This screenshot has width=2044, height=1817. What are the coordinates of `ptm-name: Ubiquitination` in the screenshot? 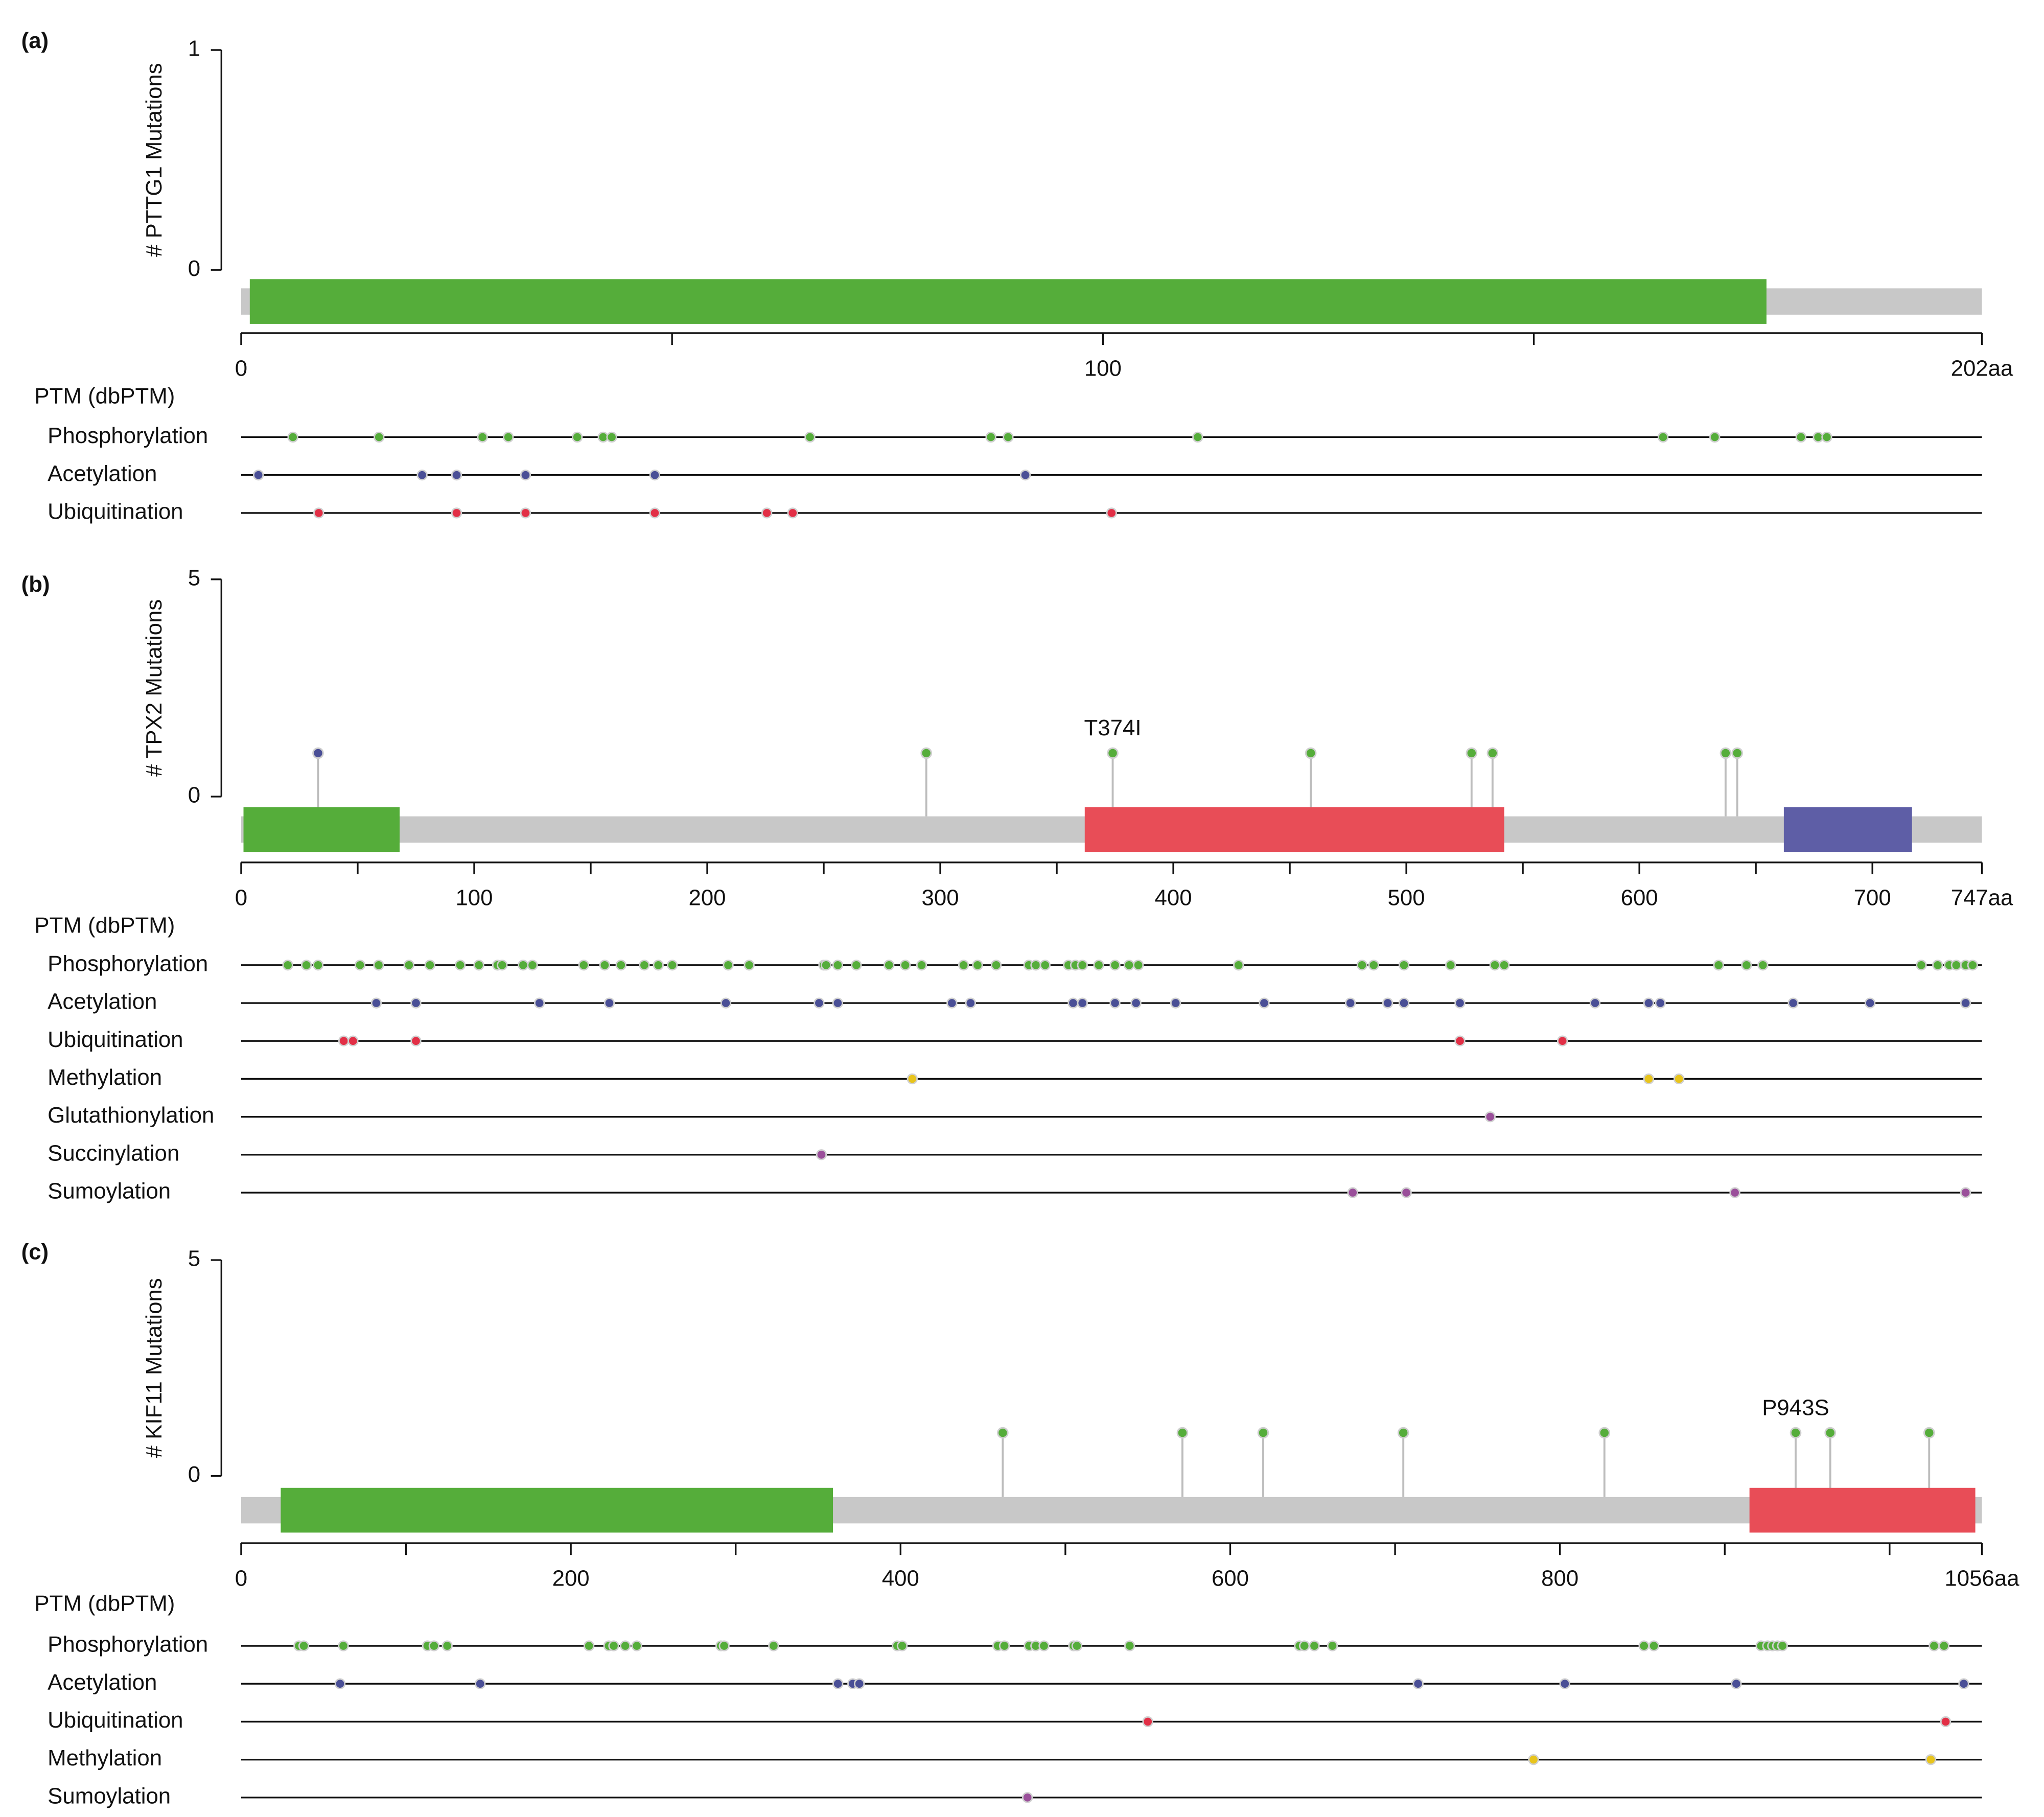 It's located at (115, 1720).